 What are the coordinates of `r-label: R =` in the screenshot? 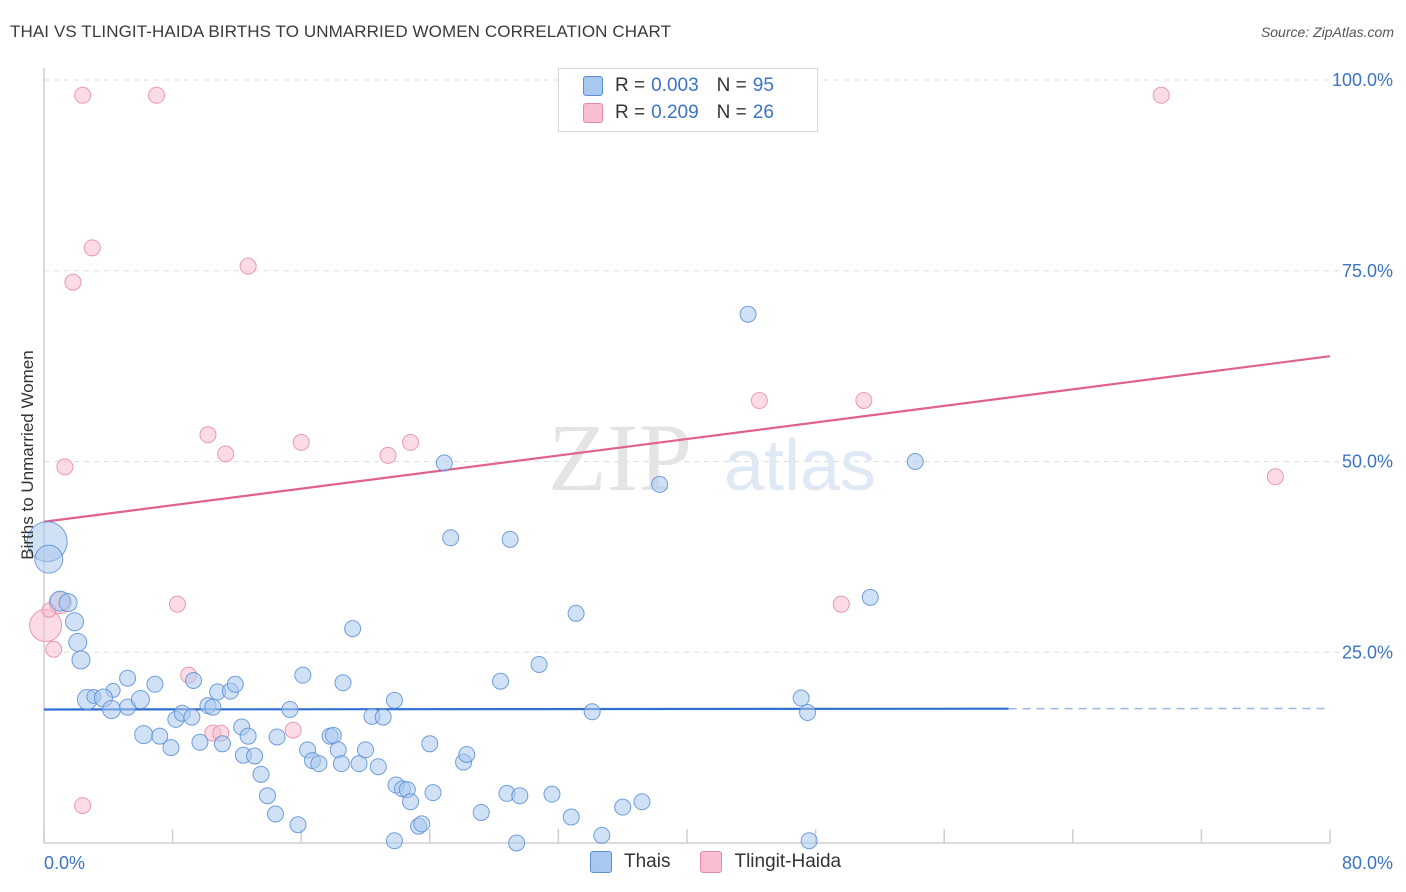 It's located at (630, 112).